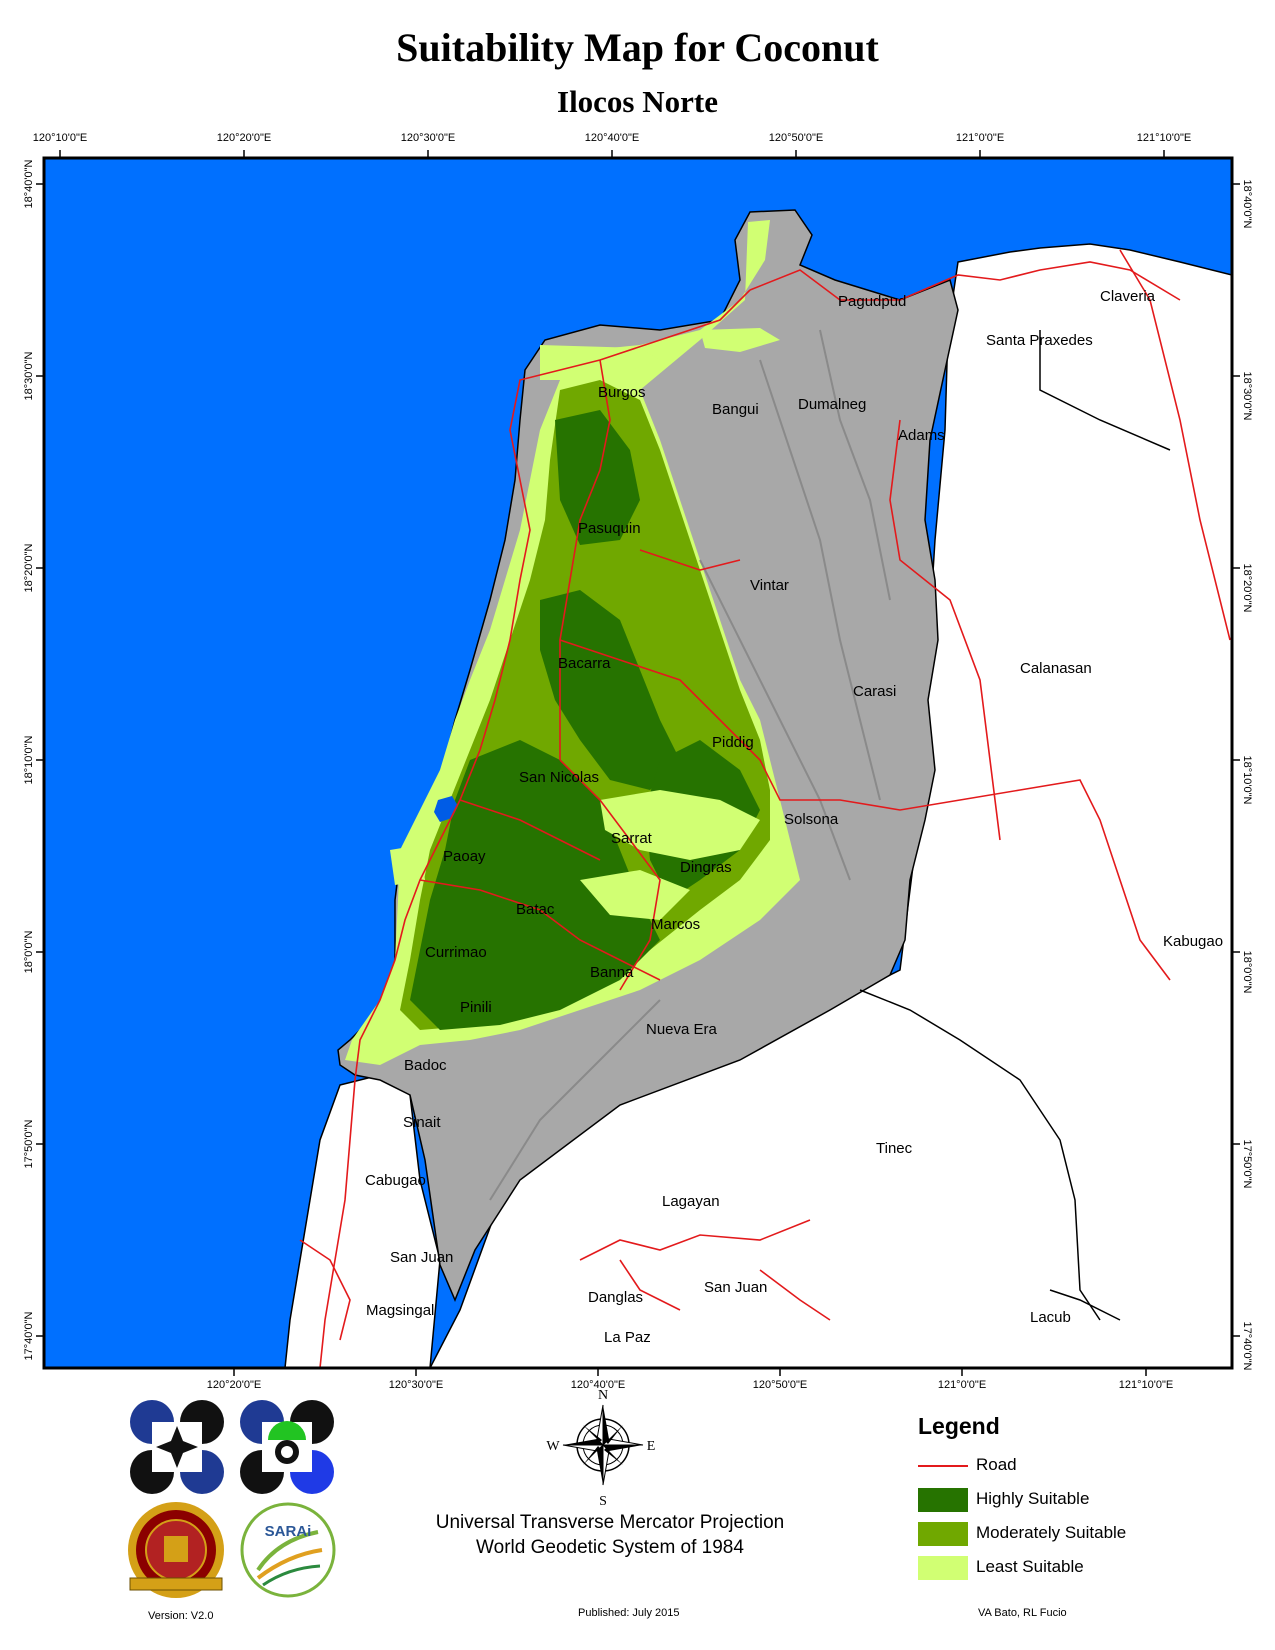 This screenshot has height=1650, width=1275. What do you see at coordinates (181, 1616) in the screenshot?
I see `version-text: Version: V2.0` at bounding box center [181, 1616].